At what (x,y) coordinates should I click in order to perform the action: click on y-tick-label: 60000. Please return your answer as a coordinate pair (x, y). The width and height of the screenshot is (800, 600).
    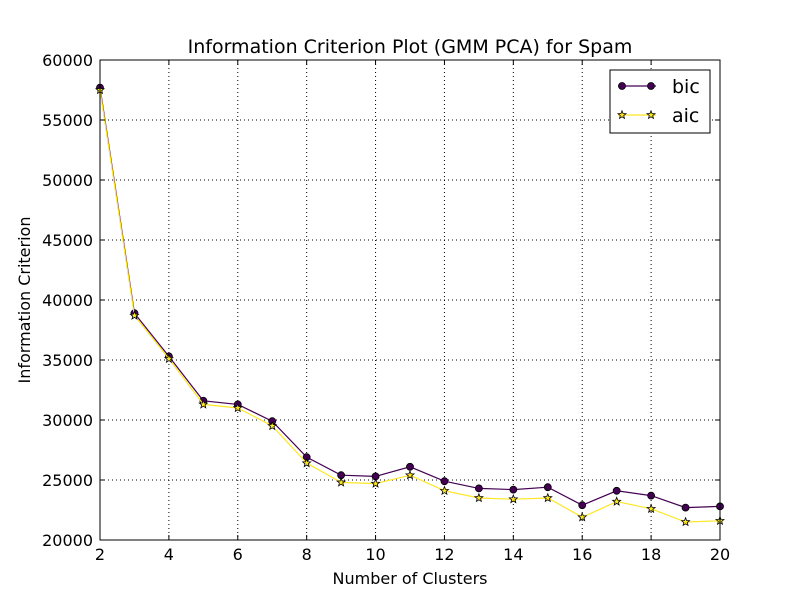
    Looking at the image, I should click on (67, 60).